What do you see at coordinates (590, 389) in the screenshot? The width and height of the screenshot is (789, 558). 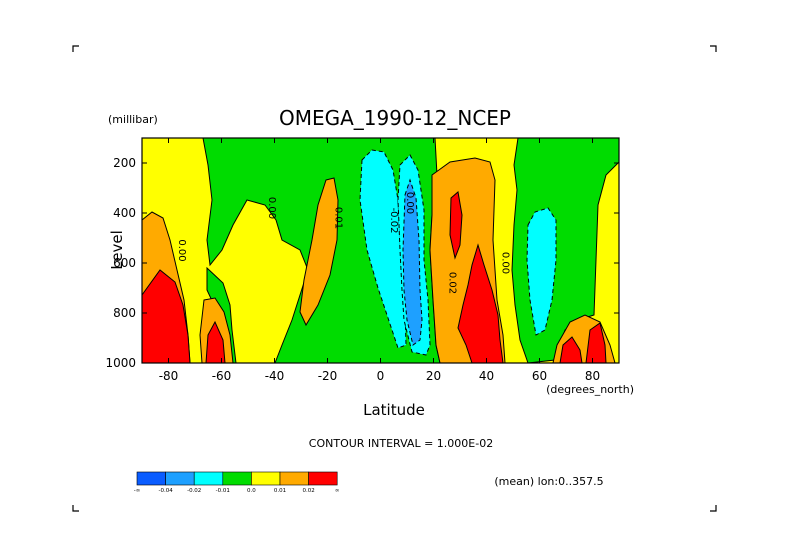 I see `x-units-label: (degrees_north)` at bounding box center [590, 389].